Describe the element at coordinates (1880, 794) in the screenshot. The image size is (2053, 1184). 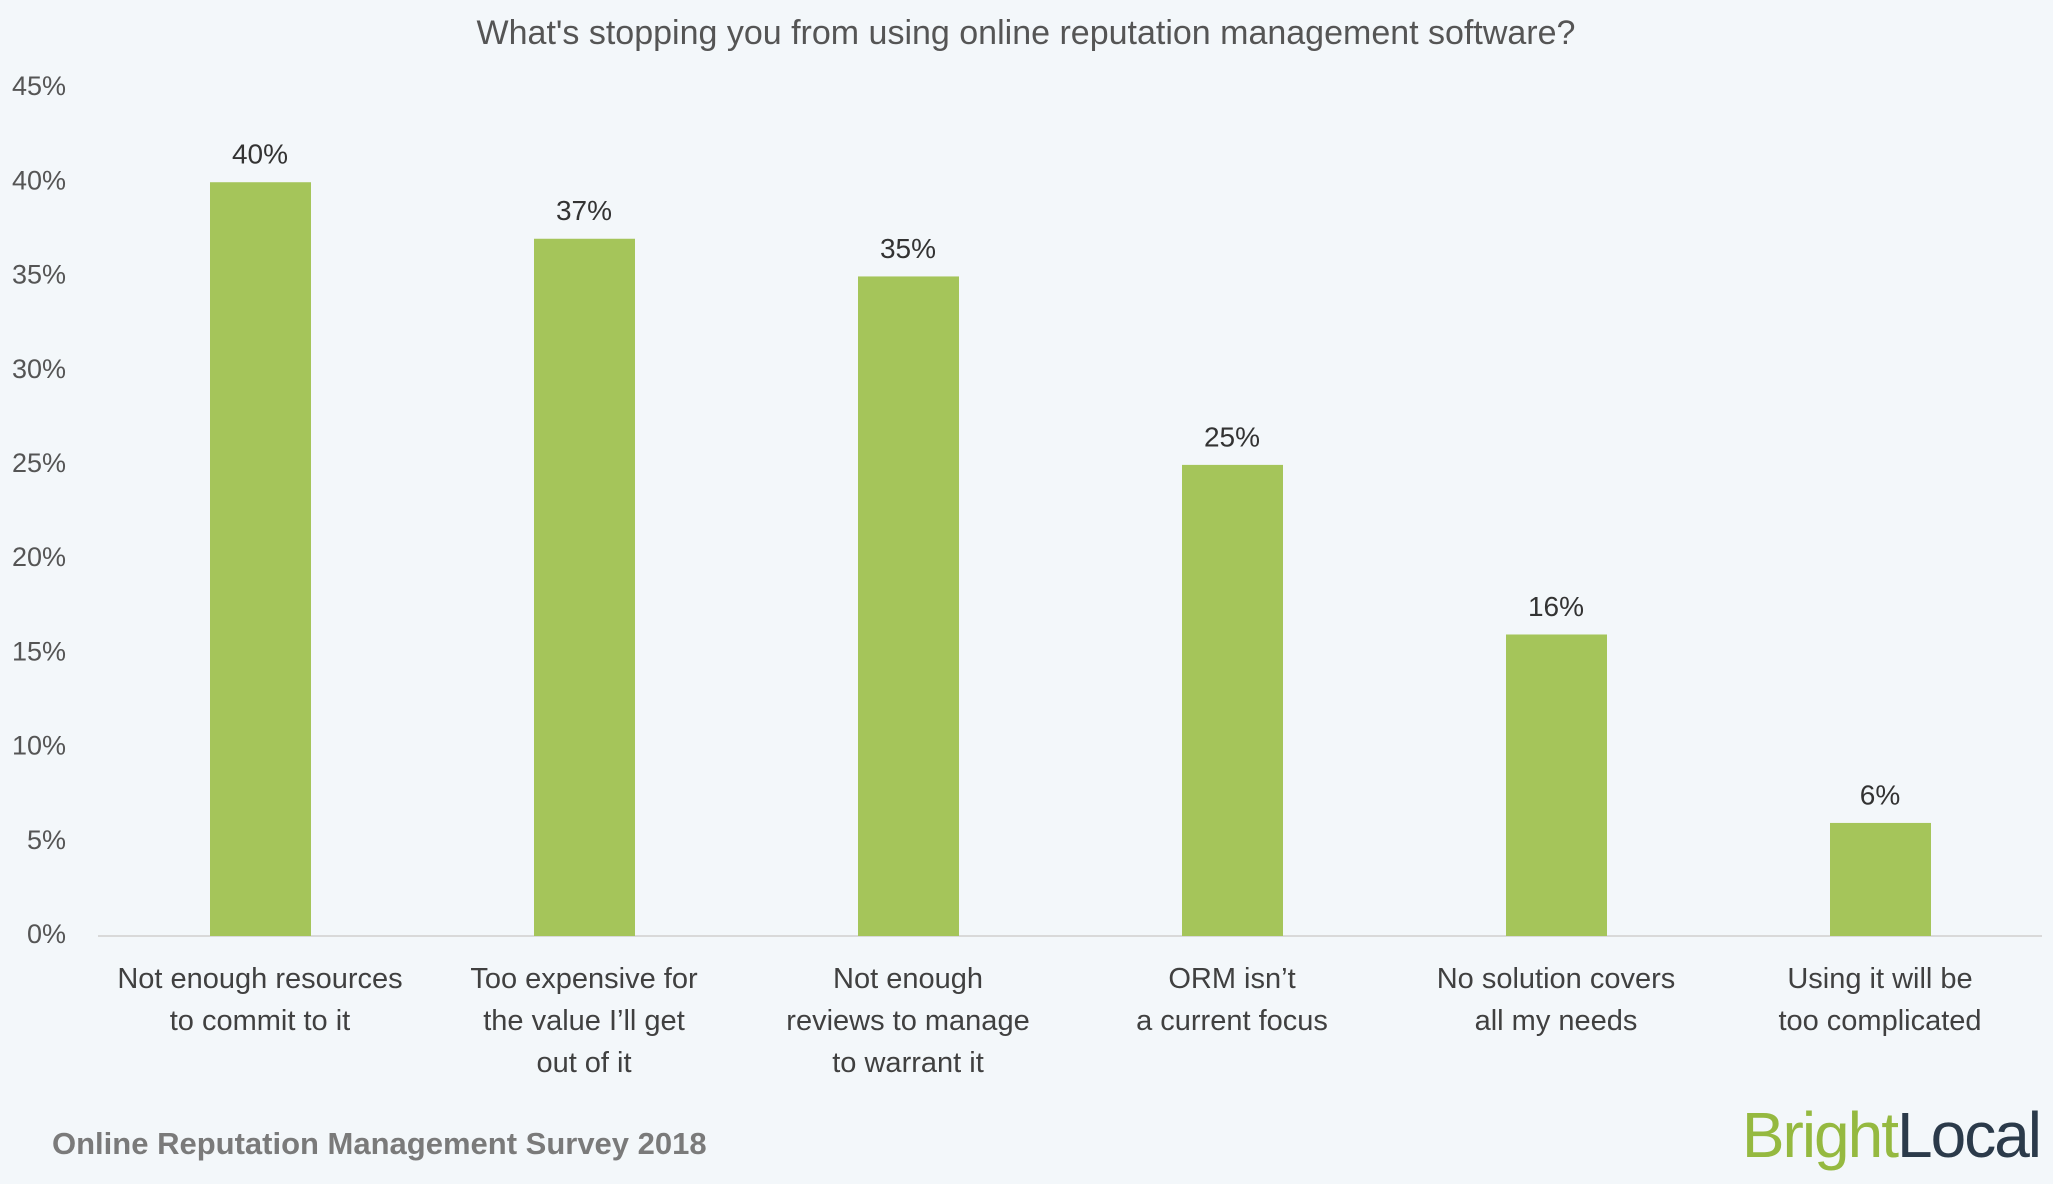
I see `value-label: 6%` at that location.